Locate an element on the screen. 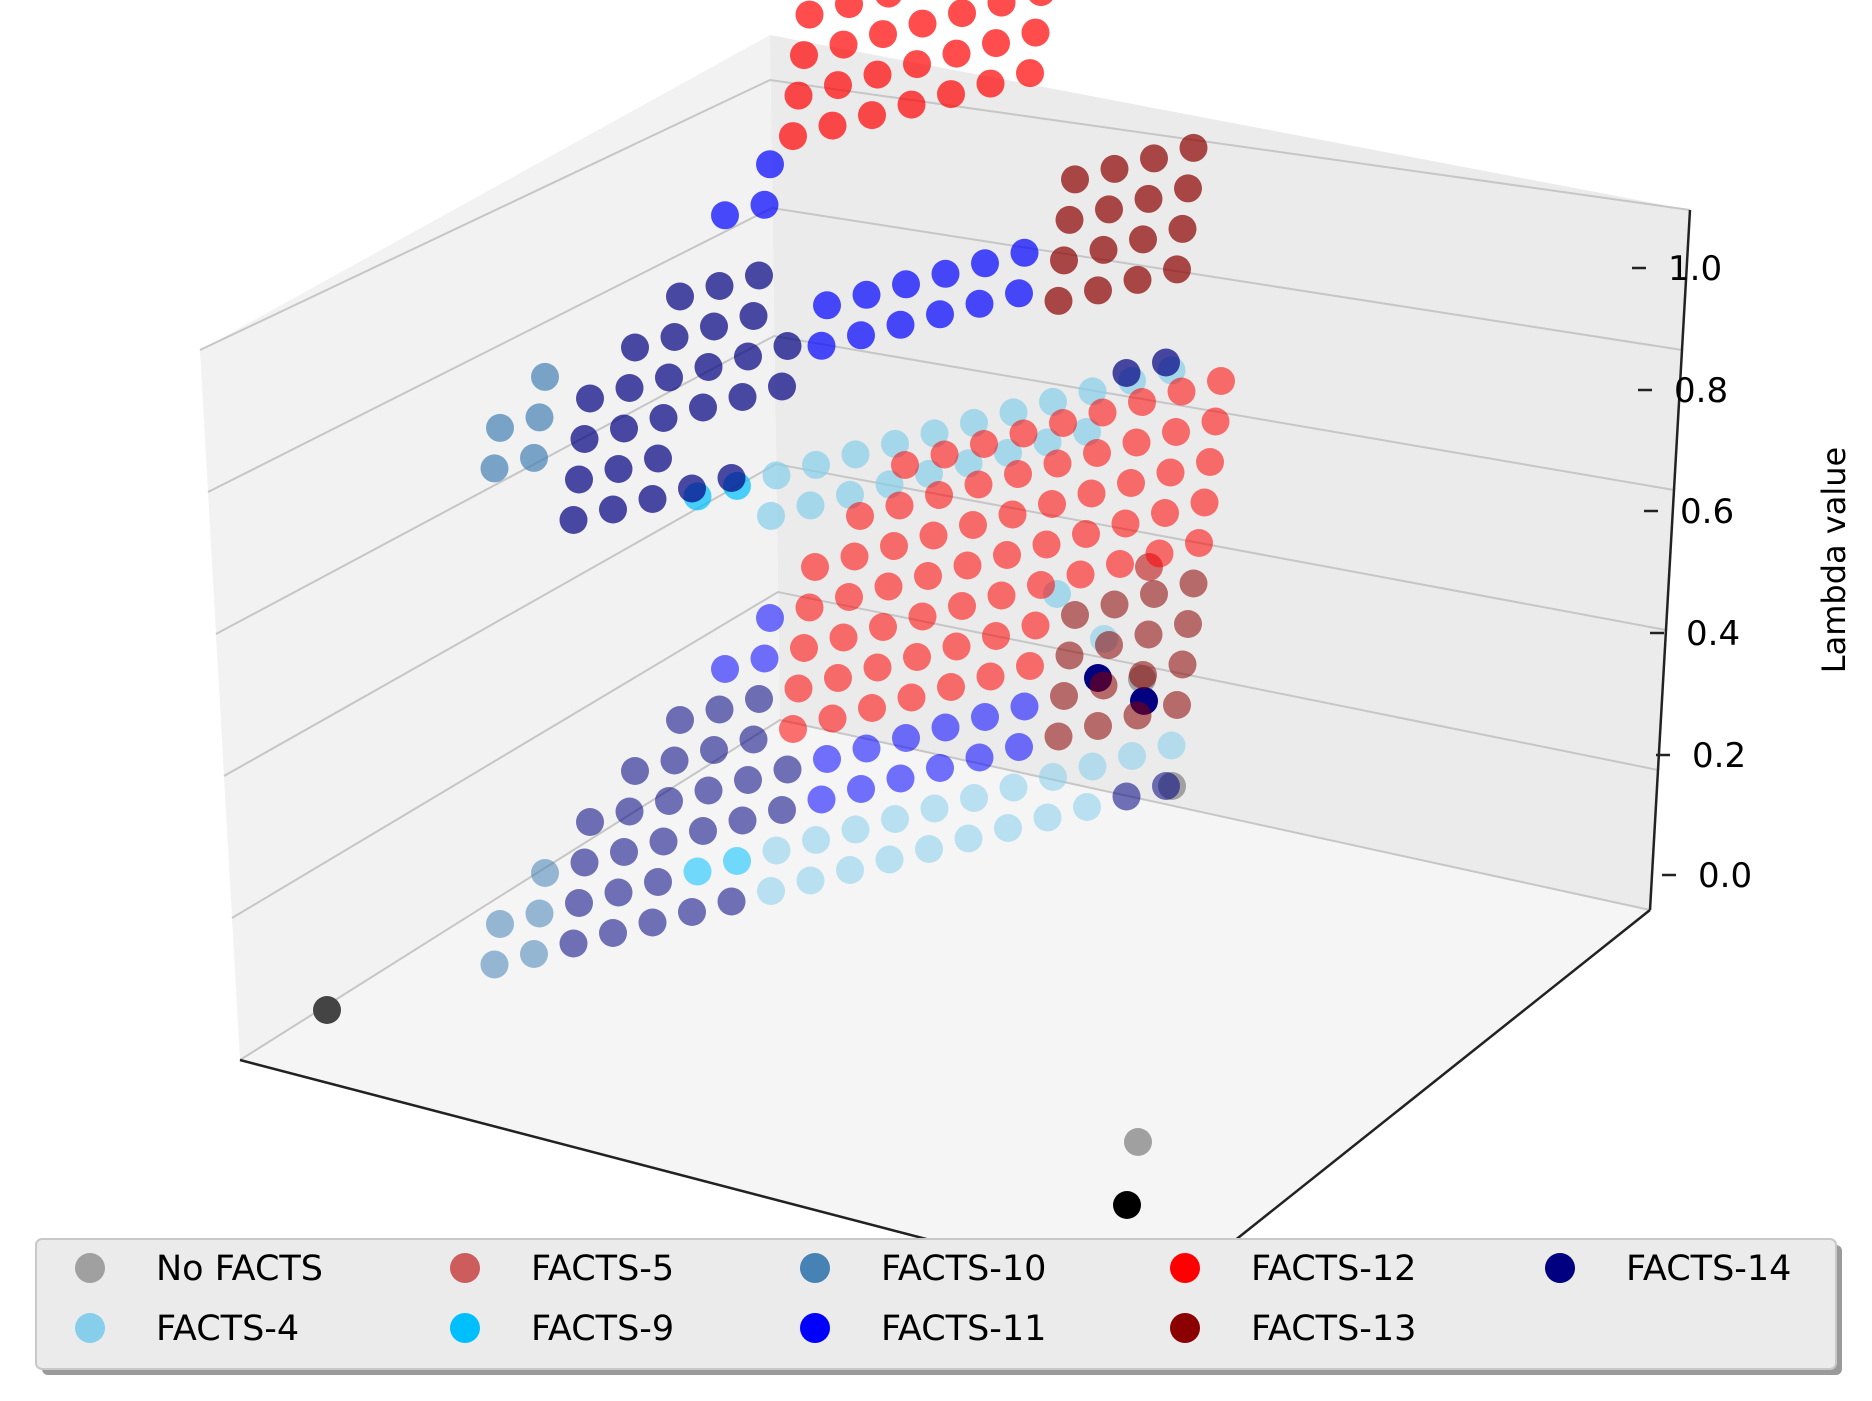  legend-label: No FACTS is located at coordinates (239, 1269).